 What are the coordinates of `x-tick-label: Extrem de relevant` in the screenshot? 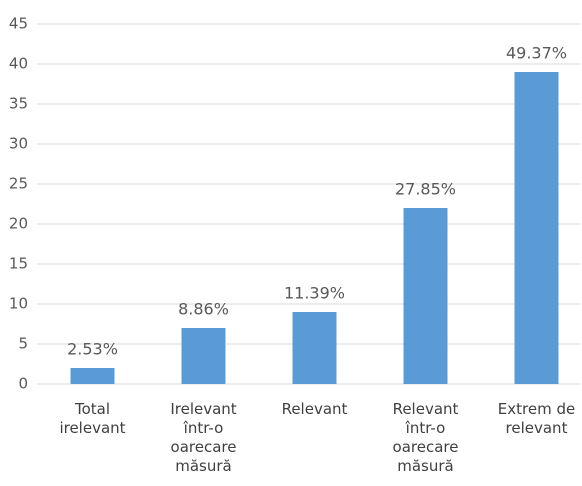 It's located at (536, 418).